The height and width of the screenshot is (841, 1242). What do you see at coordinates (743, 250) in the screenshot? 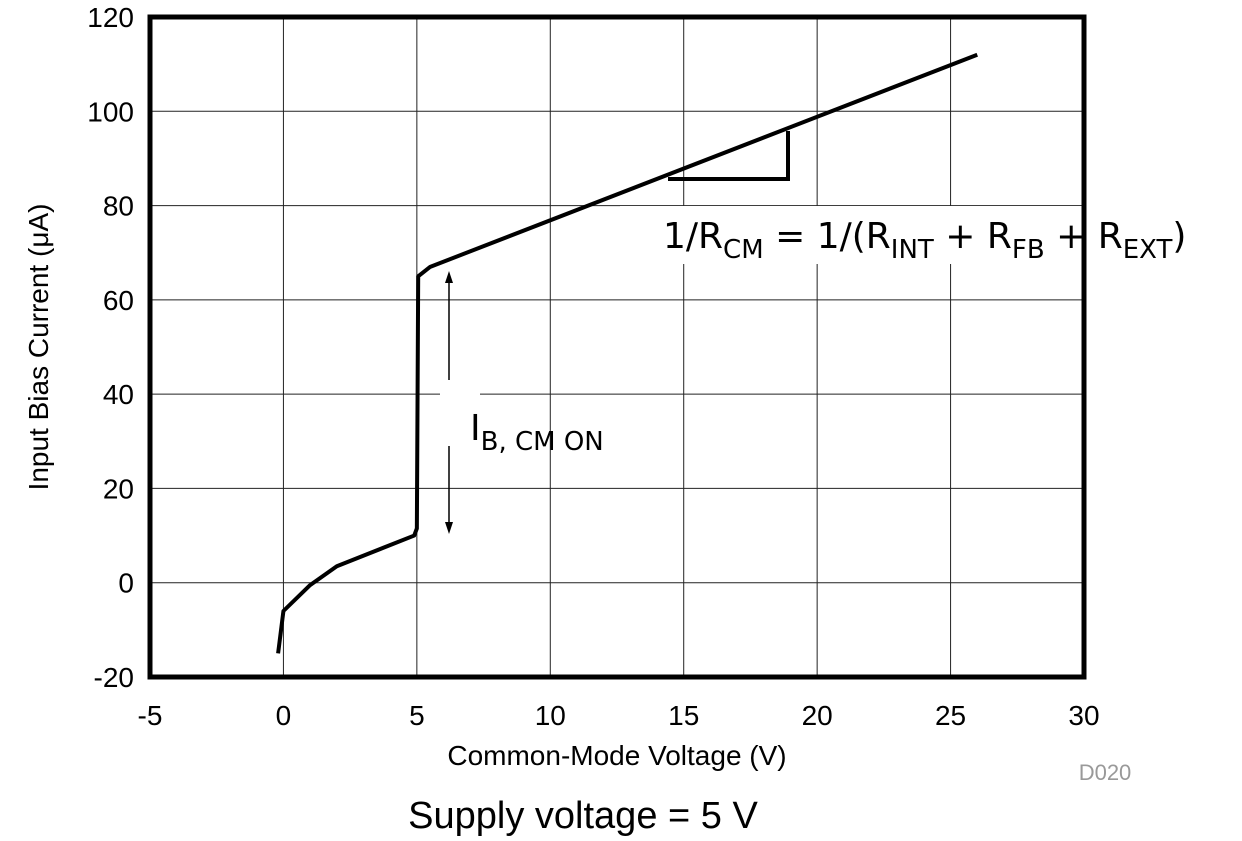
I see `label-part: CM` at bounding box center [743, 250].